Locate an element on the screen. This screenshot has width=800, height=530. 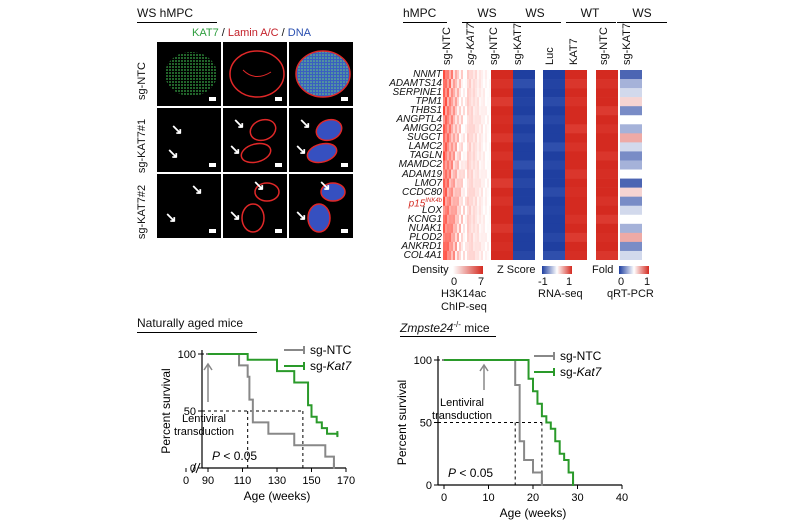
legend-fold-label: Fold is located at coordinates (603, 270).